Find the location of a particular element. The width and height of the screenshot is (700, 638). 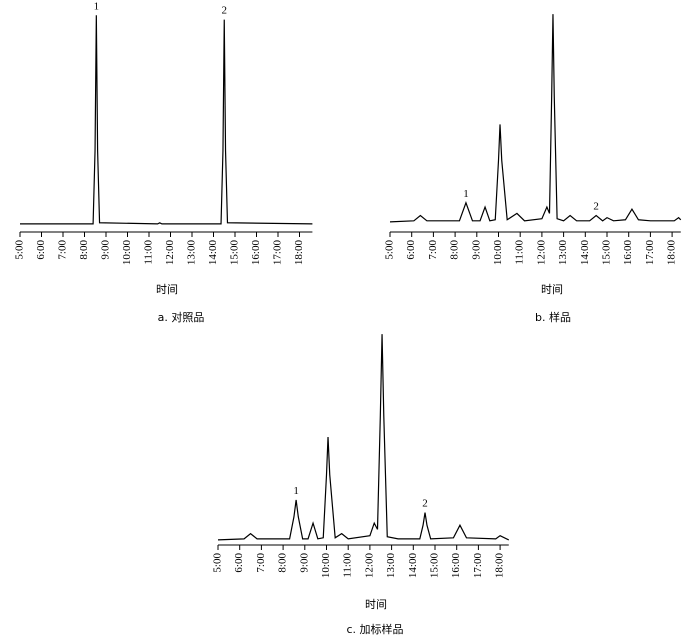

caption: c. 加标样品 is located at coordinates (374, 629).